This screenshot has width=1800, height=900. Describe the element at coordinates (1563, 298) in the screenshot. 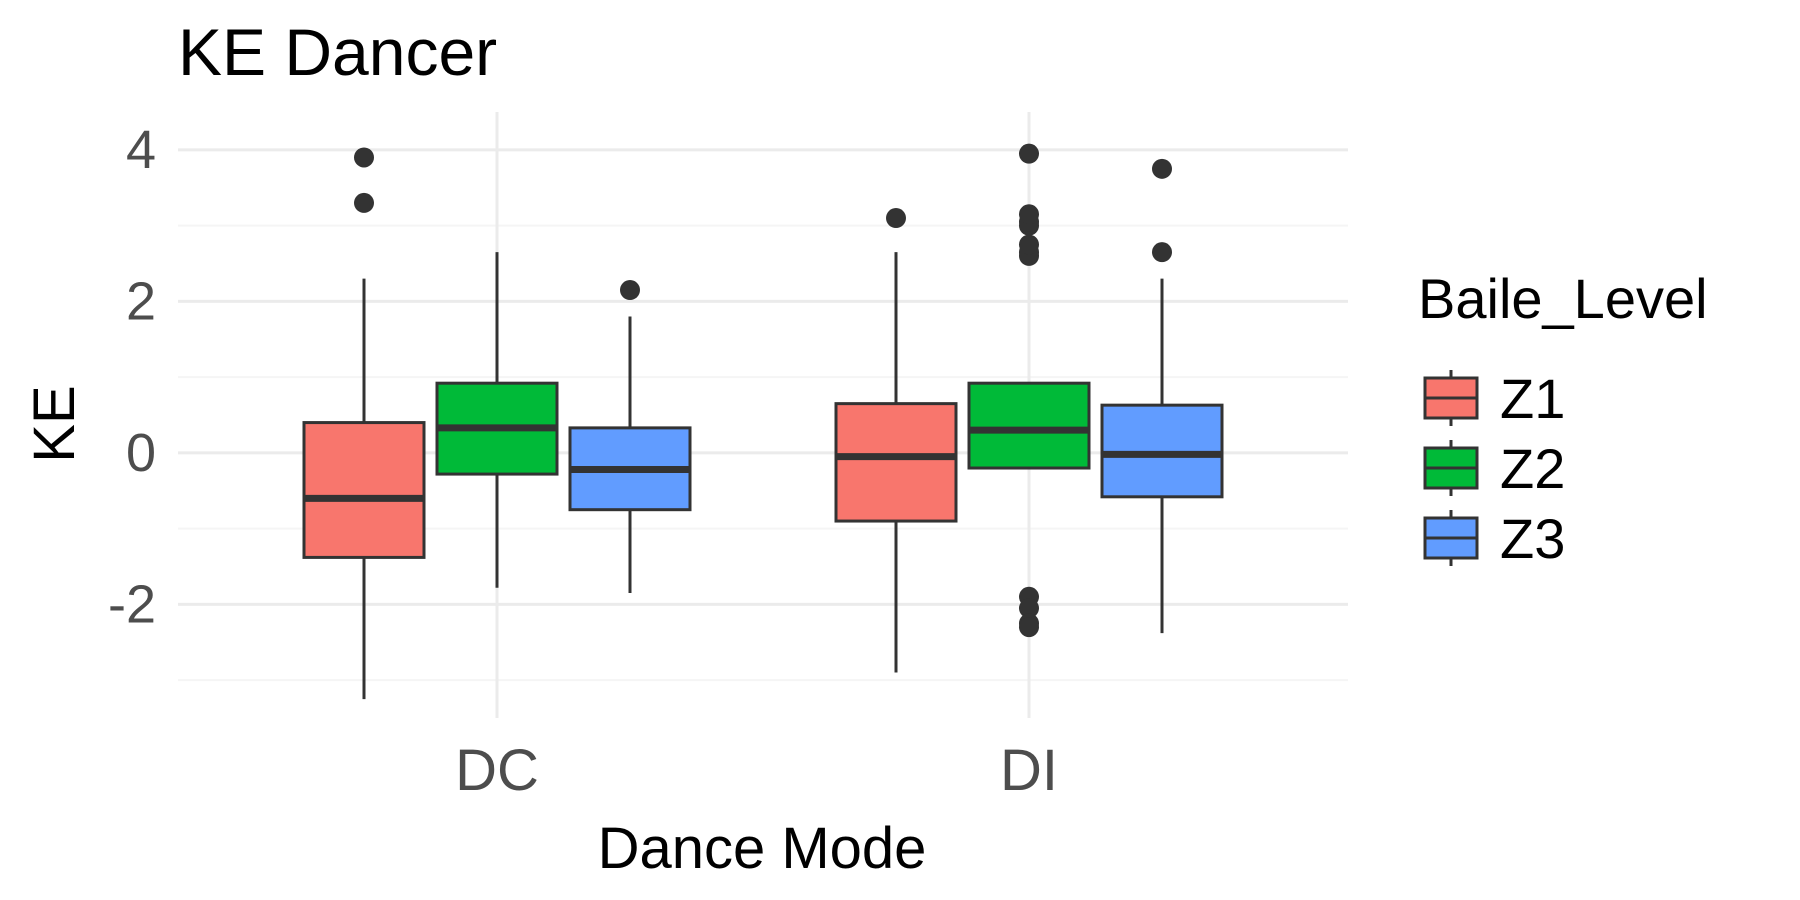

I see `legend-title: Baile_Level` at that location.